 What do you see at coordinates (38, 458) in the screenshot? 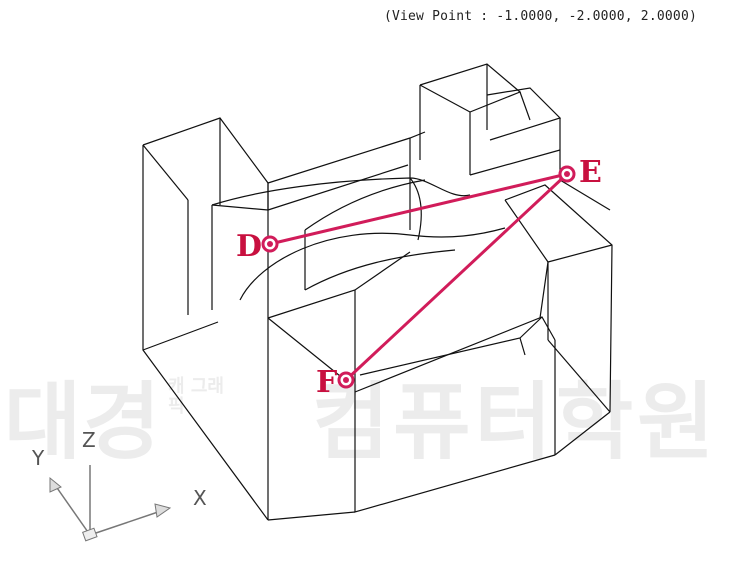
I see `y-axis-label: Y` at bounding box center [38, 458].